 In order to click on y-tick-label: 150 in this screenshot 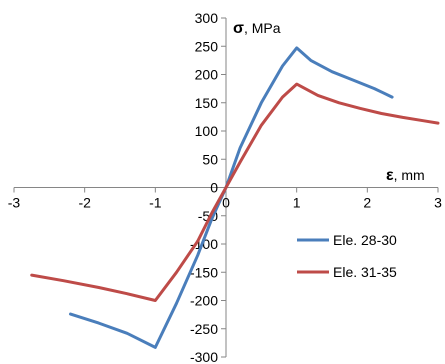, I will do `click(207, 103)`.